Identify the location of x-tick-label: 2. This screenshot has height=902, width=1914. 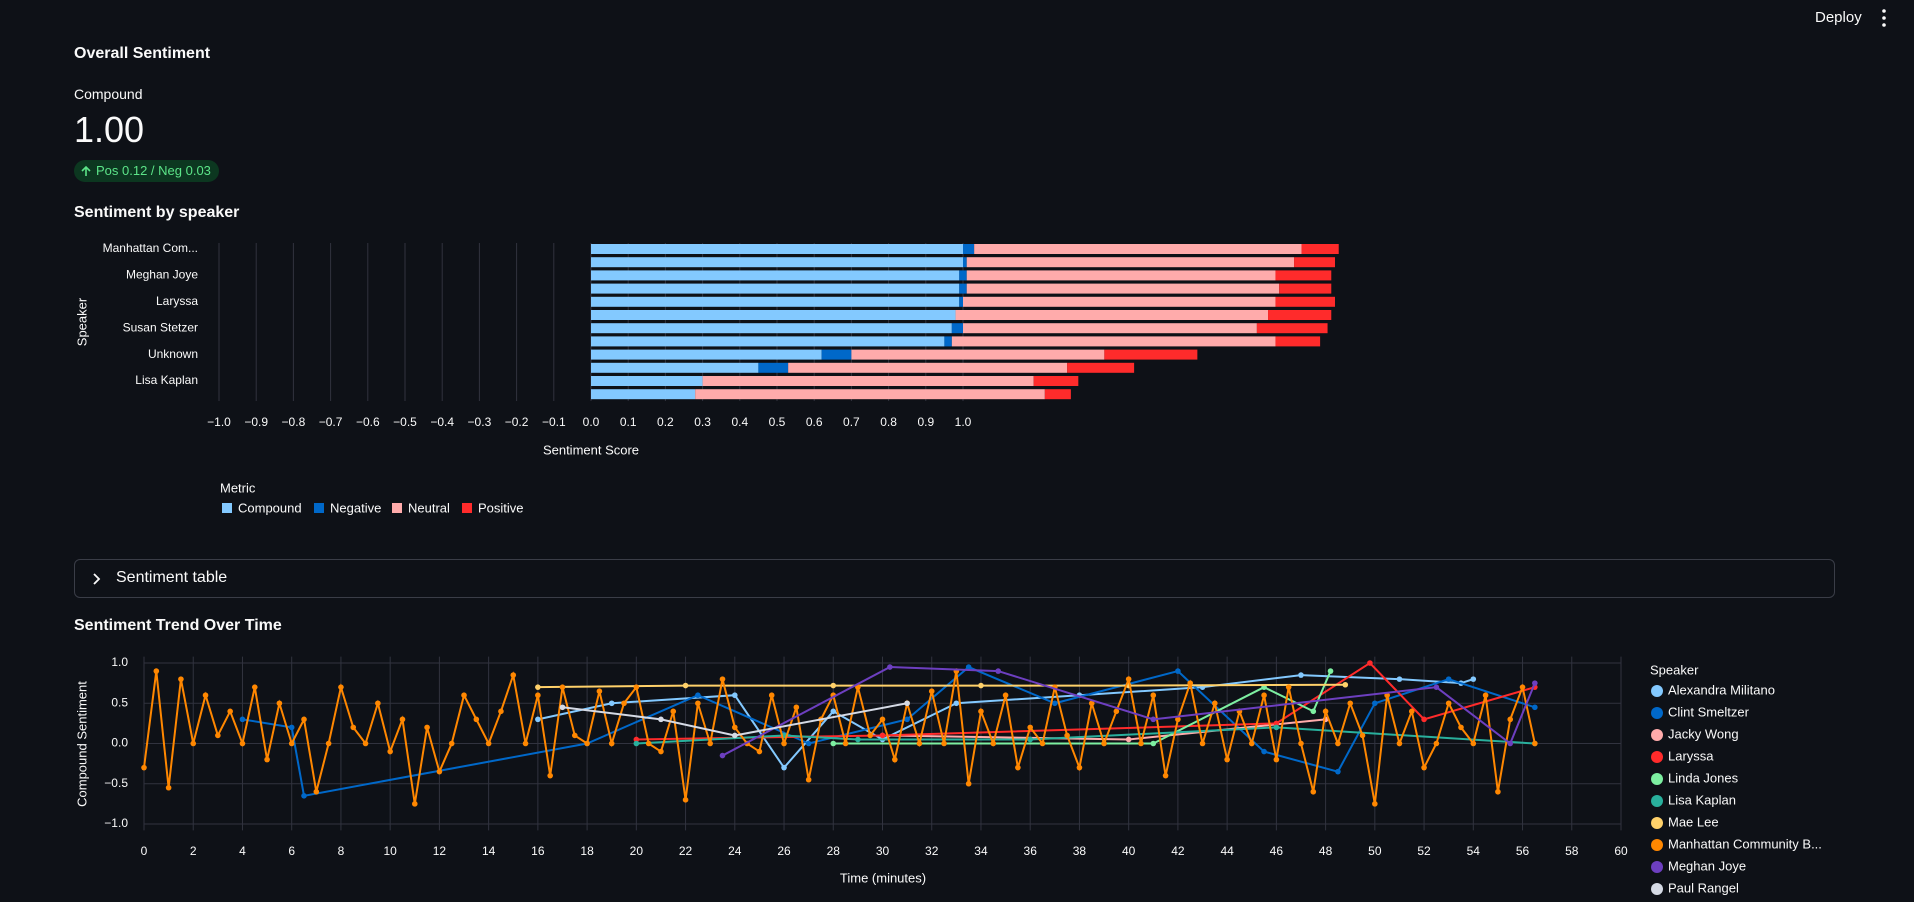
(193, 851).